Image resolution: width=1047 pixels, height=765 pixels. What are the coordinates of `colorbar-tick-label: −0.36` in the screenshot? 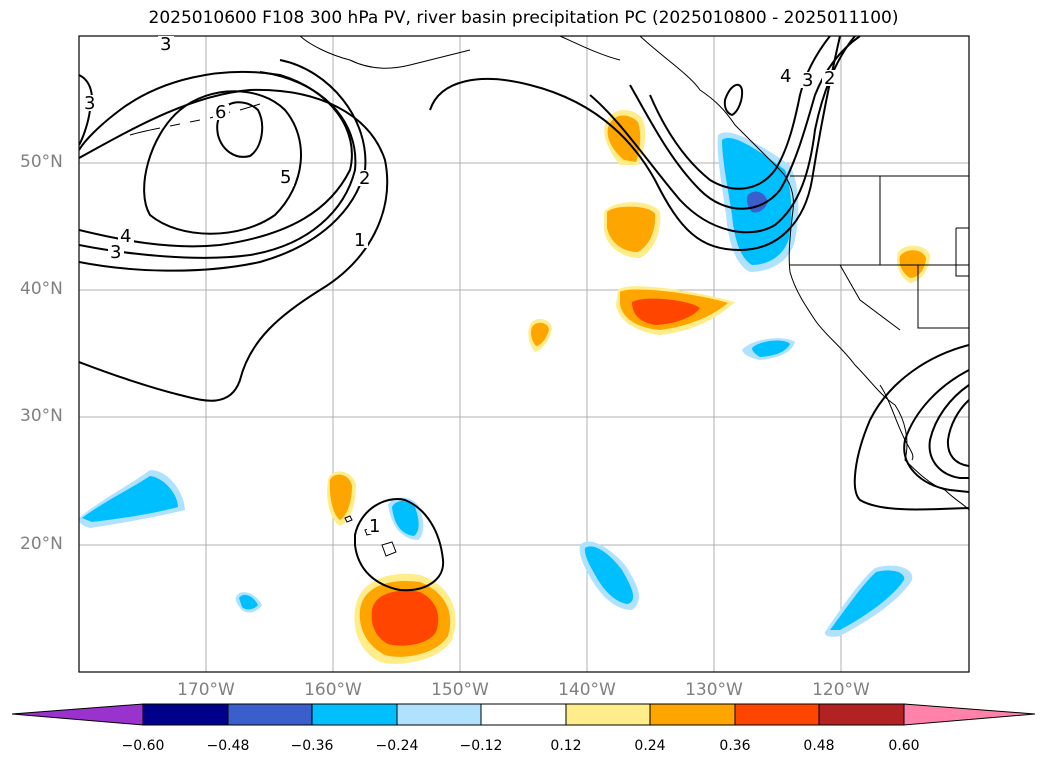 It's located at (312, 746).